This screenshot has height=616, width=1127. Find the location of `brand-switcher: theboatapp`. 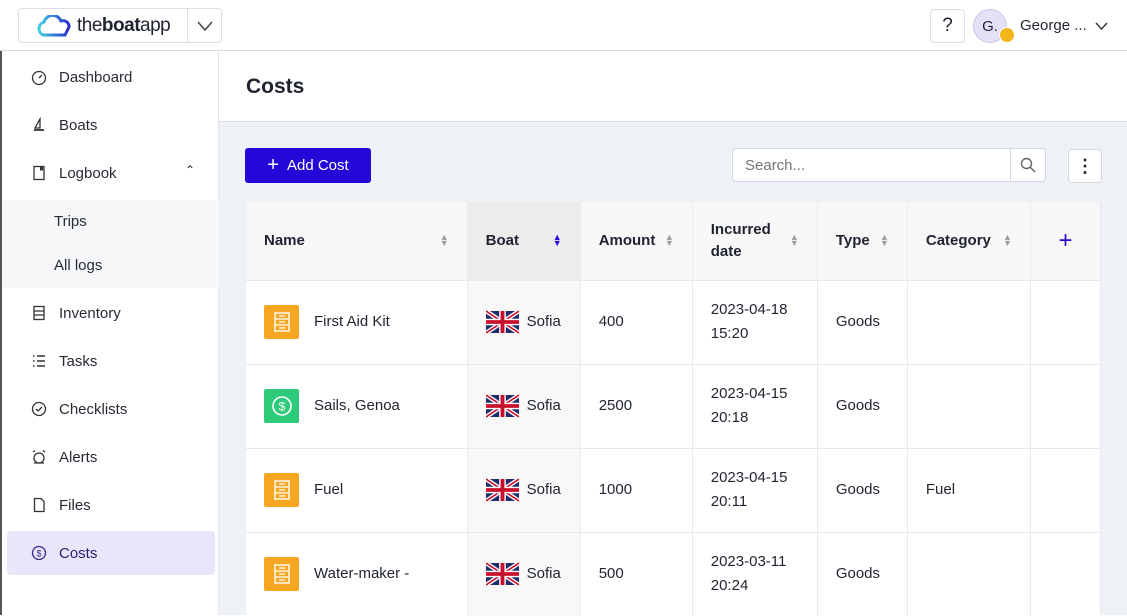

brand-switcher: theboatapp is located at coordinates (120, 25).